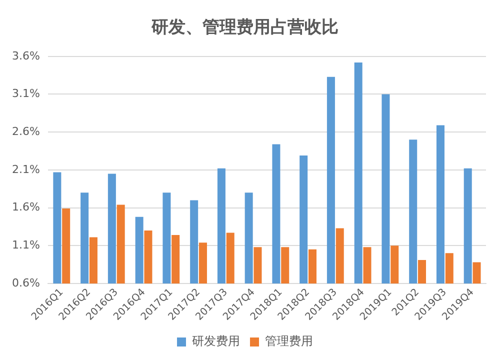  What do you see at coordinates (216, 341) in the screenshot?
I see `legend-label: 研发费用` at bounding box center [216, 341].